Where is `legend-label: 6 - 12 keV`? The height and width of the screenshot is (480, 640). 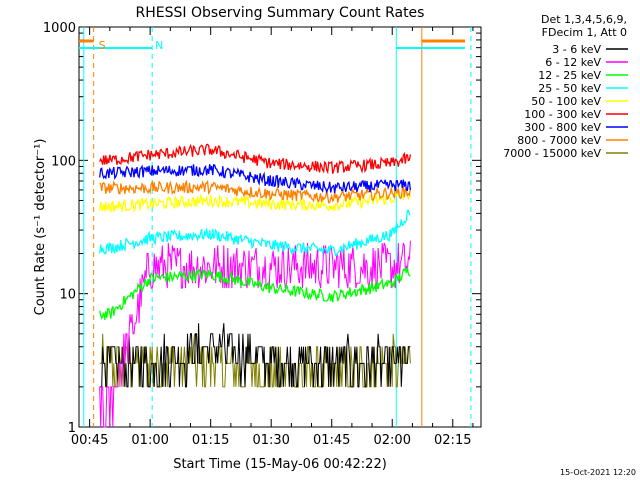
legend-label: 6 - 12 keV is located at coordinates (573, 62).